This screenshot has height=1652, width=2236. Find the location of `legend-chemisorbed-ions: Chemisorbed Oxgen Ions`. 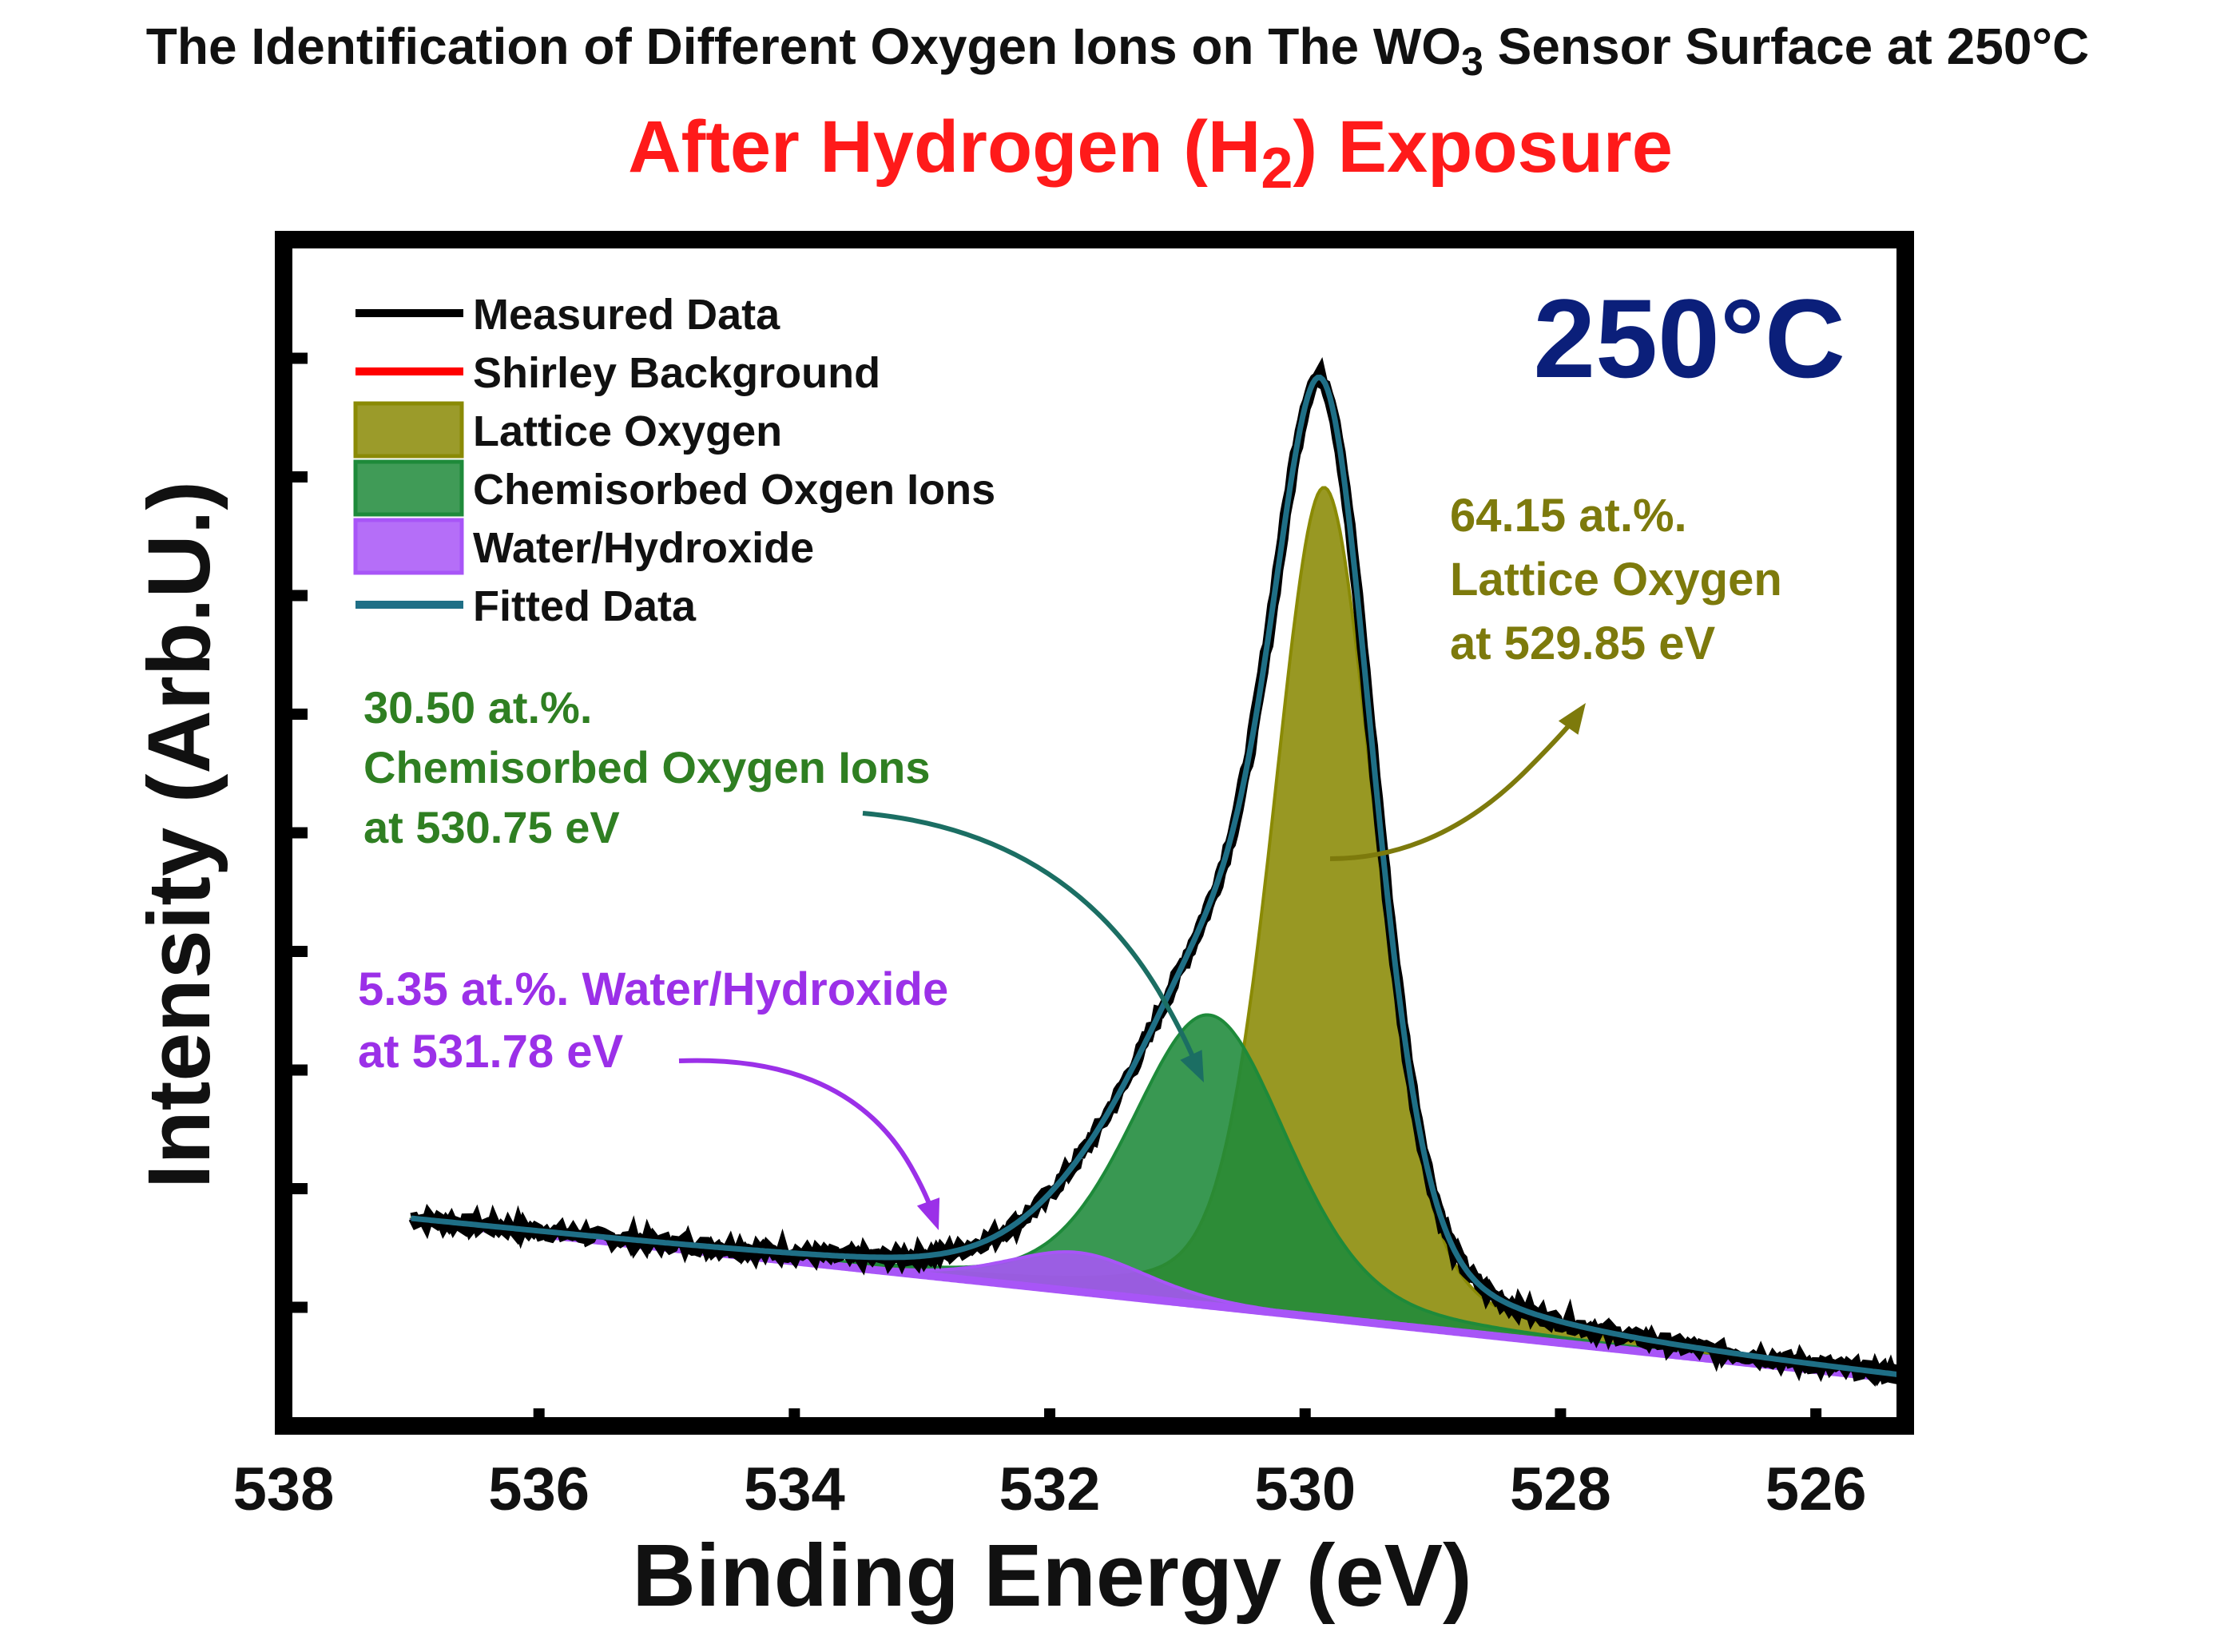

legend-chemisorbed-ions: Chemisorbed Oxgen Ions is located at coordinates (674, 488).